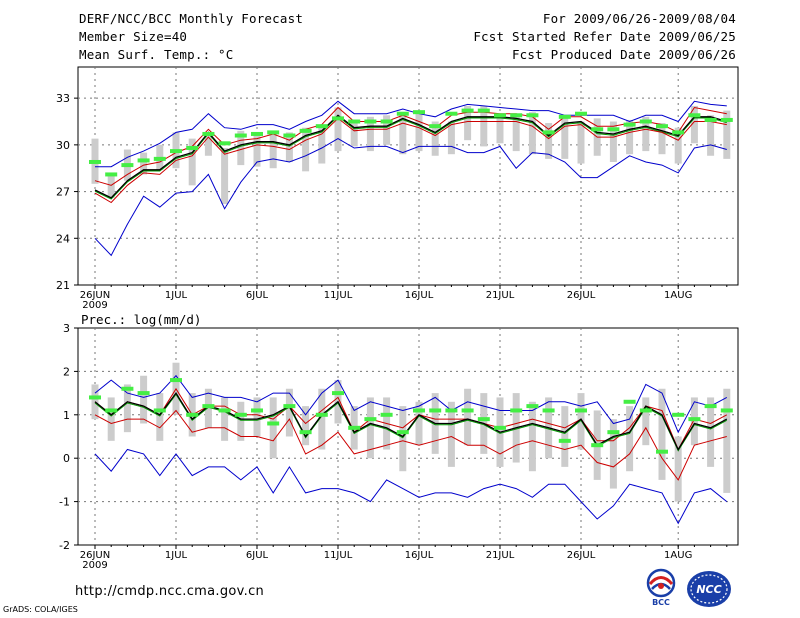 This screenshot has width=800, height=618. I want to click on x-tick-year-label: 2009, so click(94, 565).